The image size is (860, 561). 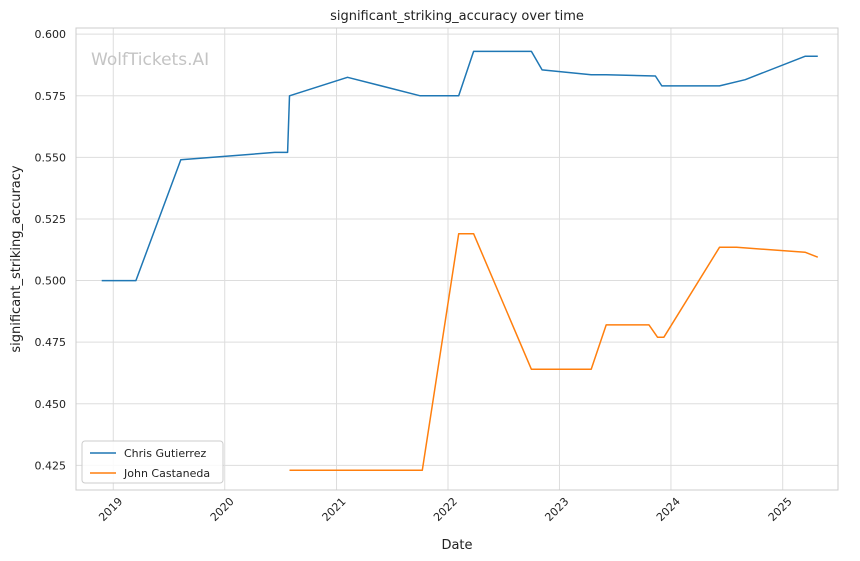 I want to click on watermark: WolfTickets.AI, so click(x=150, y=60).